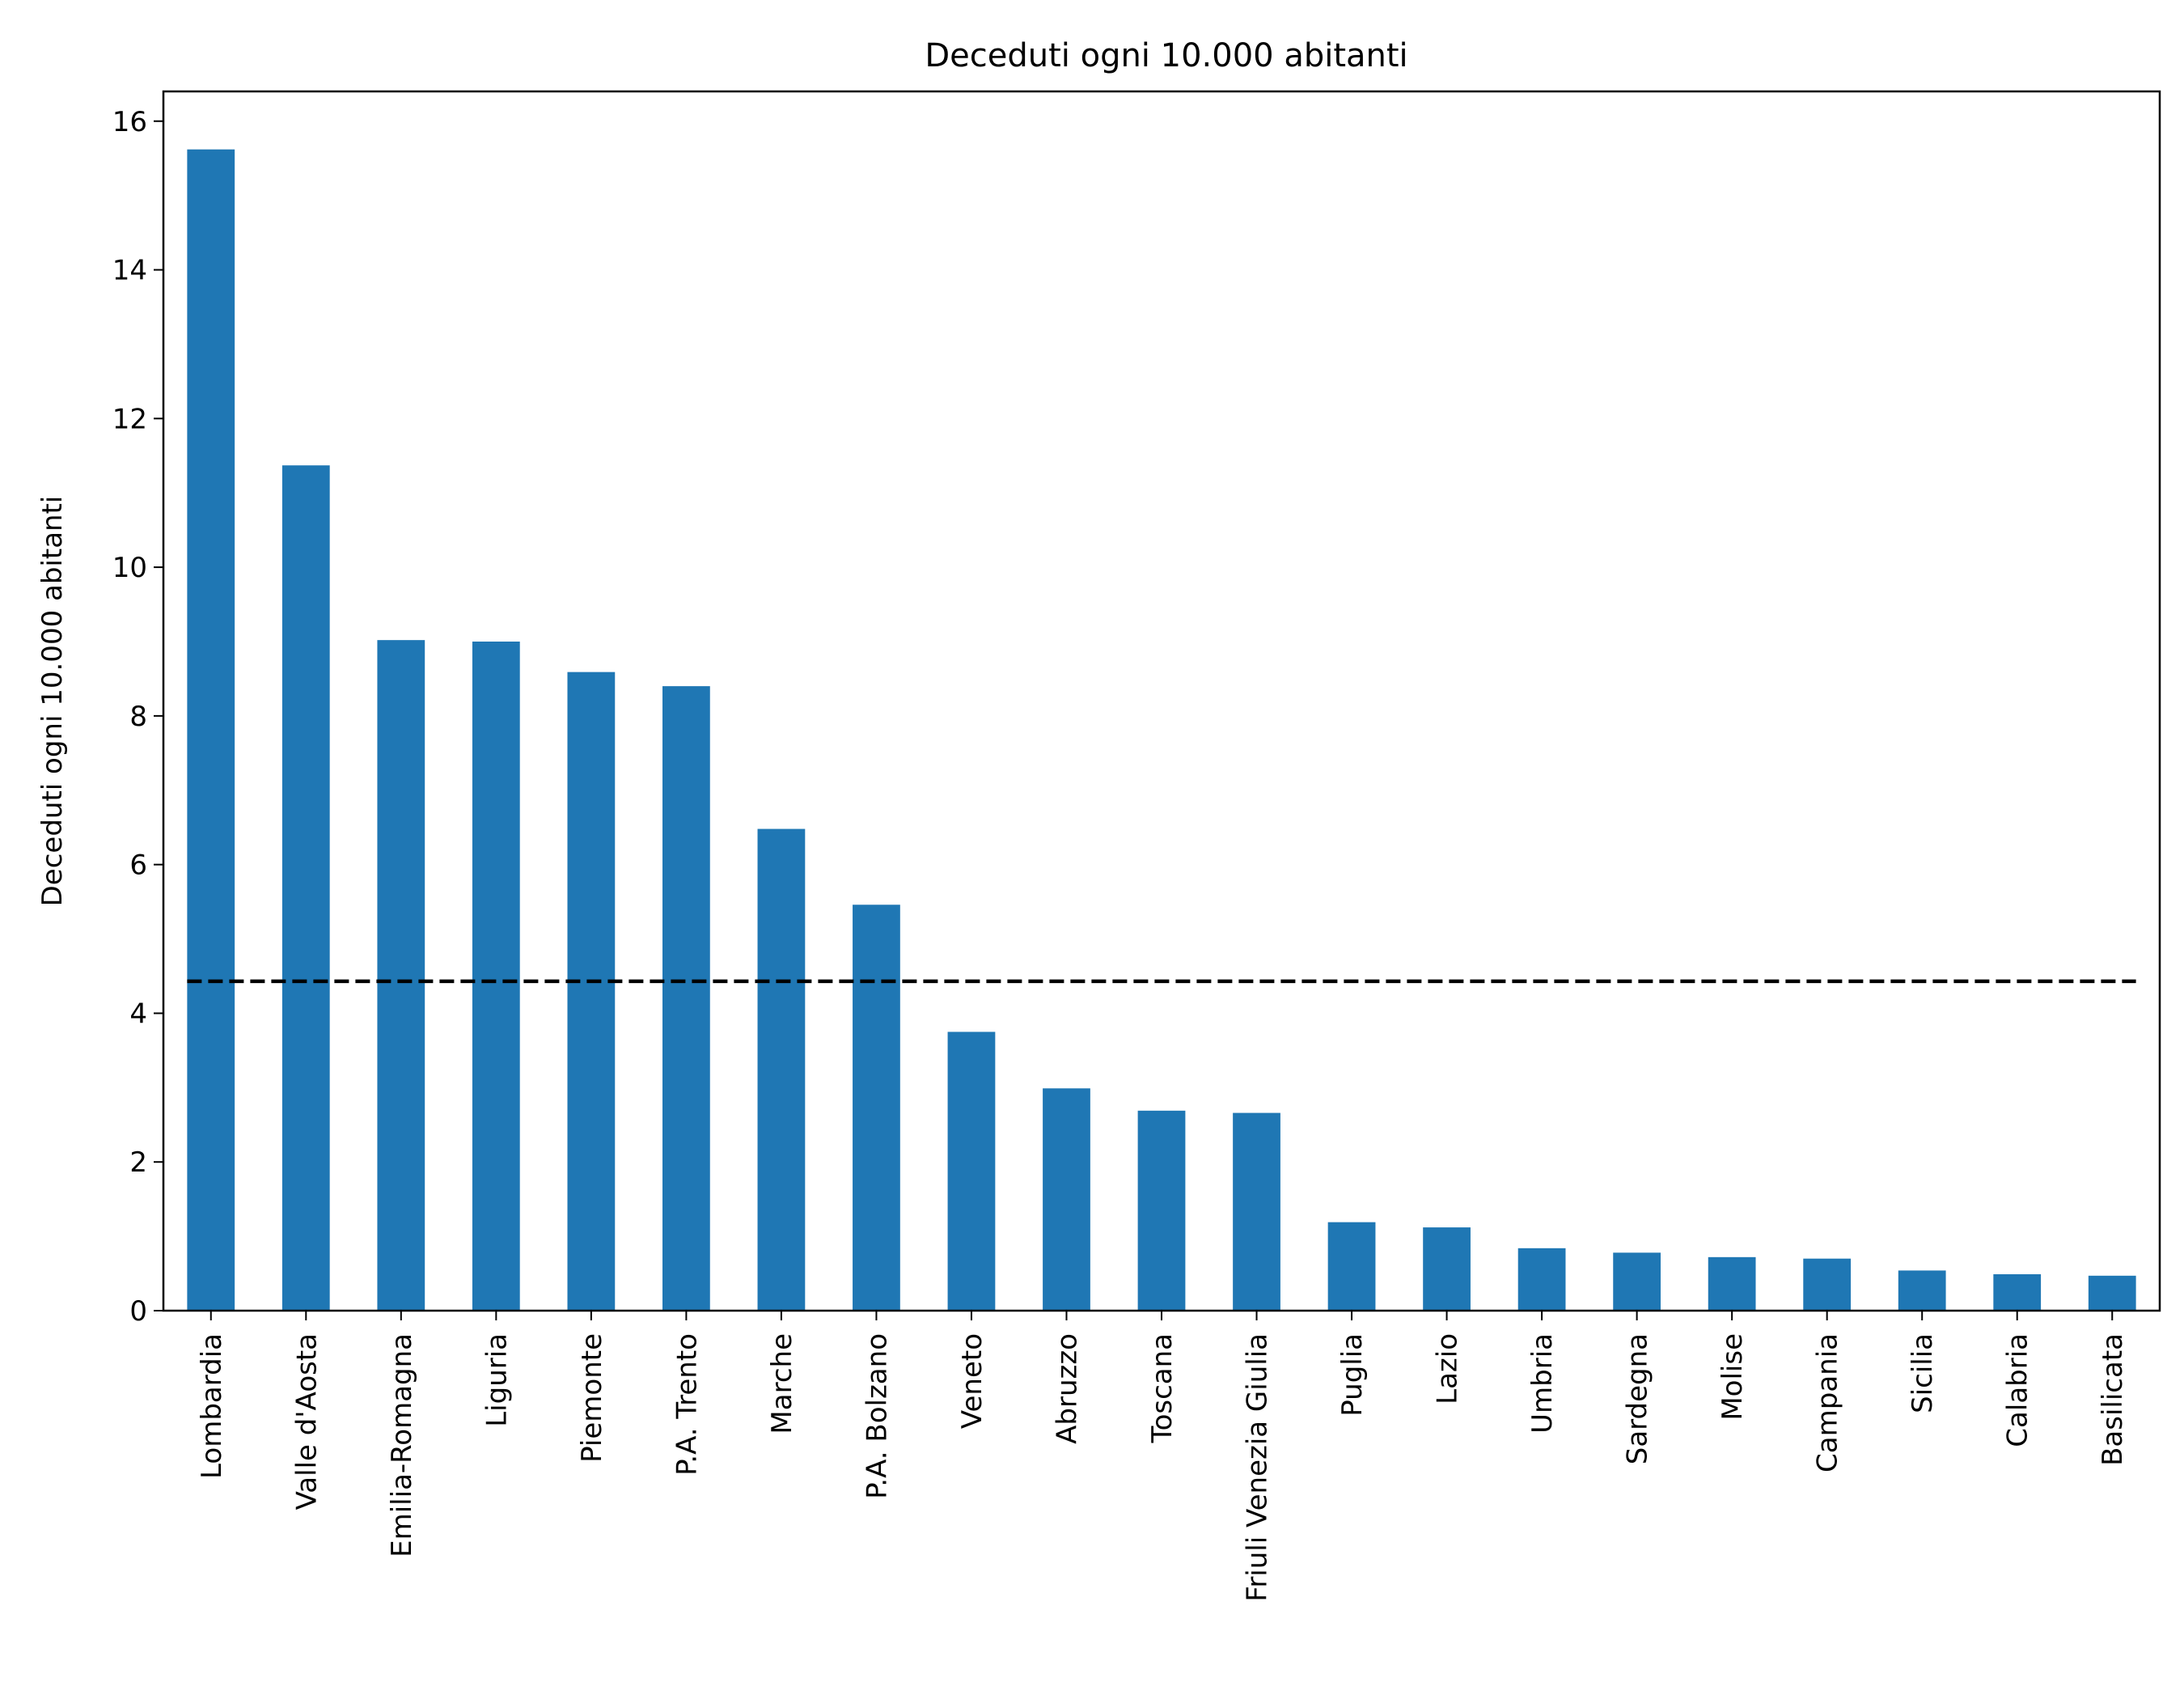 Image resolution: width=2184 pixels, height=1699 pixels. What do you see at coordinates (129, 122) in the screenshot?
I see `y-tick-label: 16` at bounding box center [129, 122].